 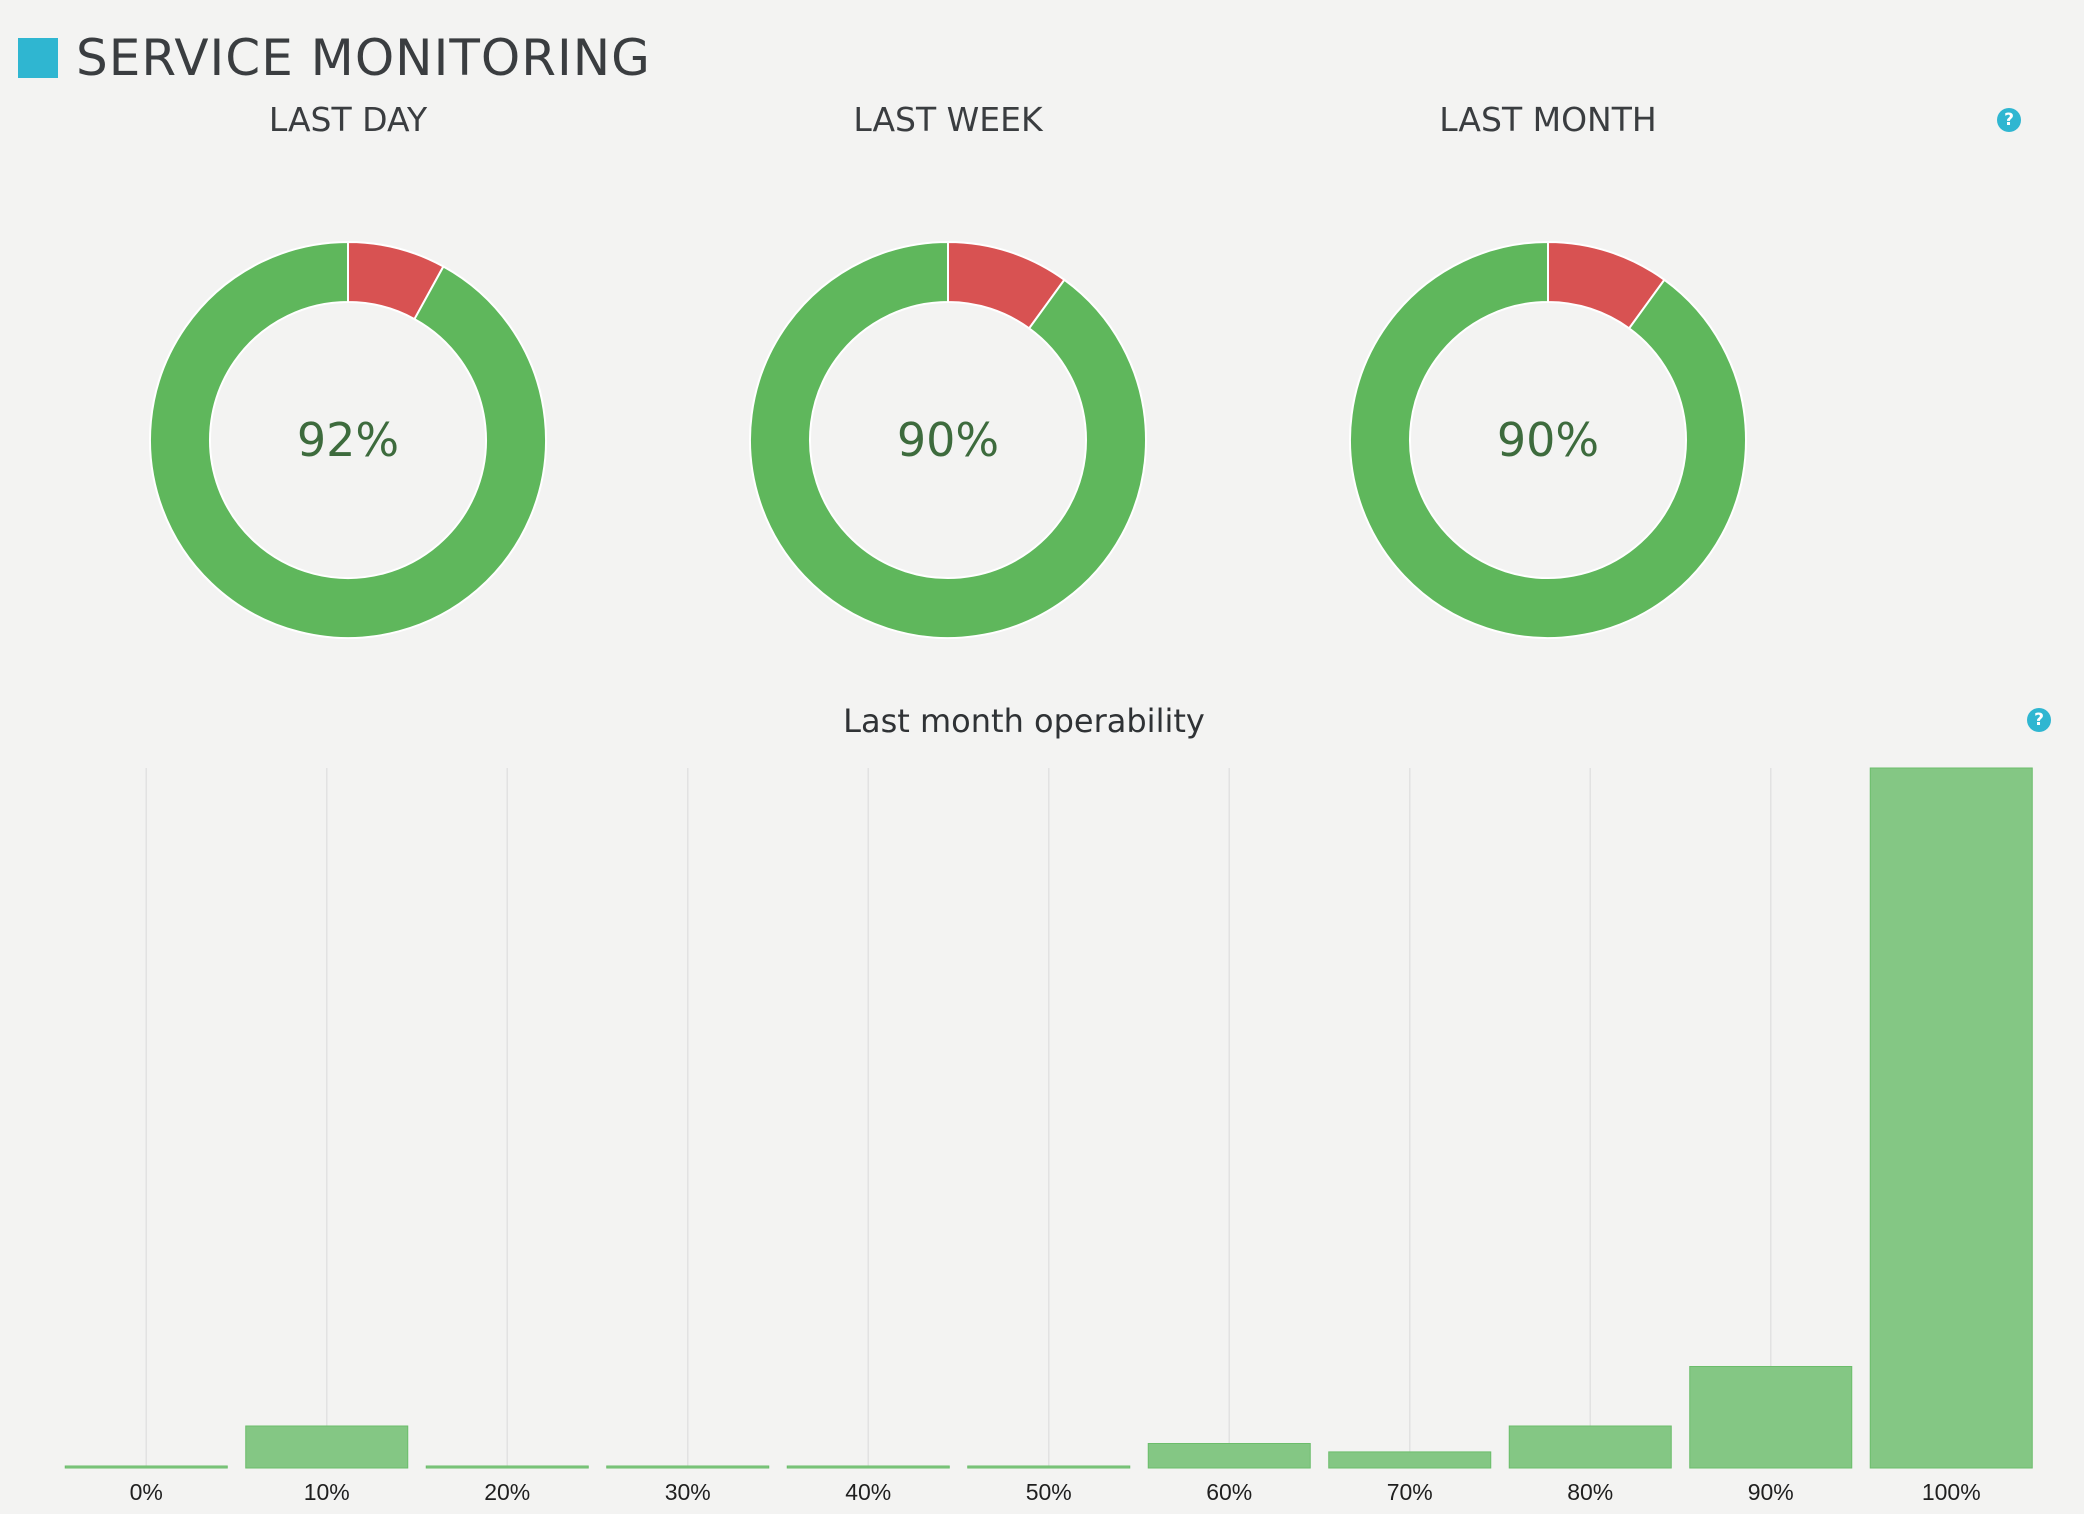 I want to click on x-tick-label: 80%, so click(x=1590, y=1492).